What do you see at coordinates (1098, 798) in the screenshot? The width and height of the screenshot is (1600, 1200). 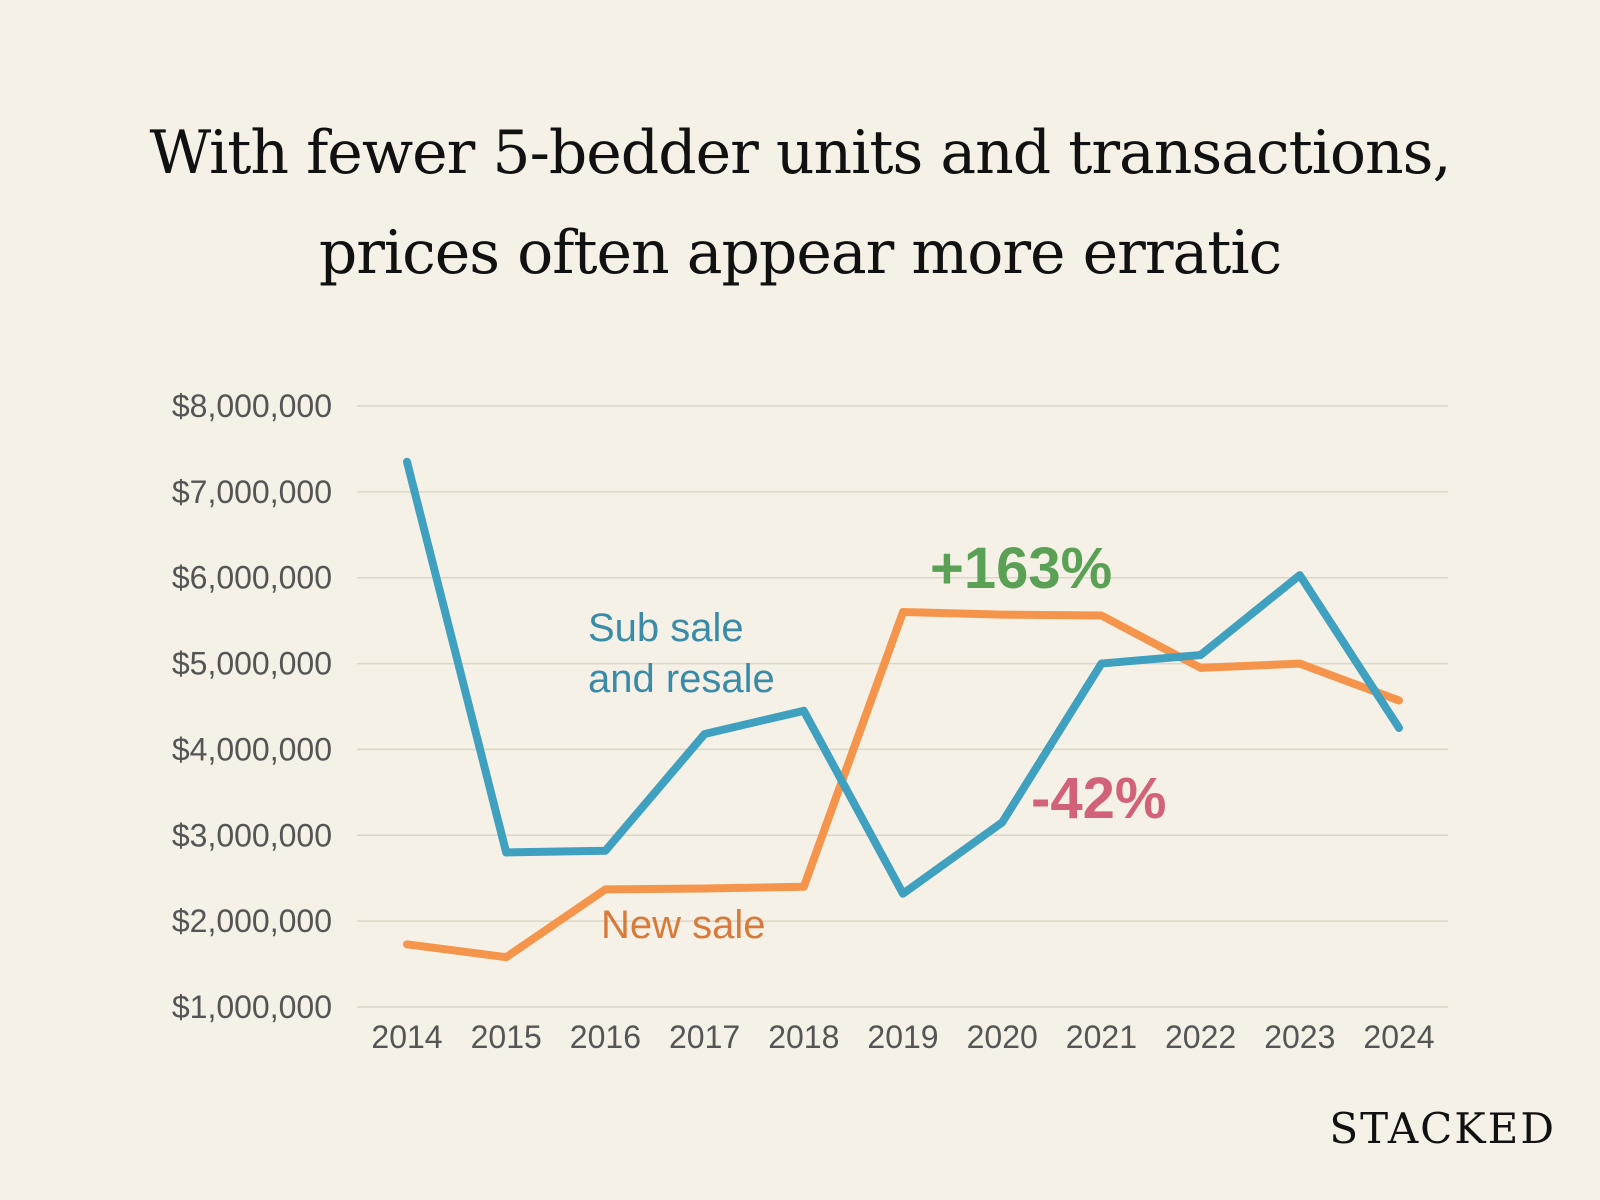 I see `annotation-decrease: -42%` at bounding box center [1098, 798].